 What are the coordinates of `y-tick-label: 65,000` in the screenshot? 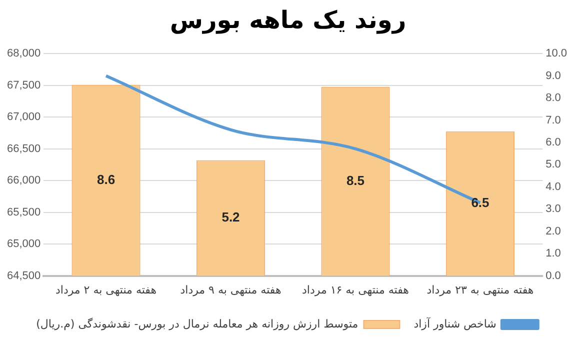 It's located at (23, 244).